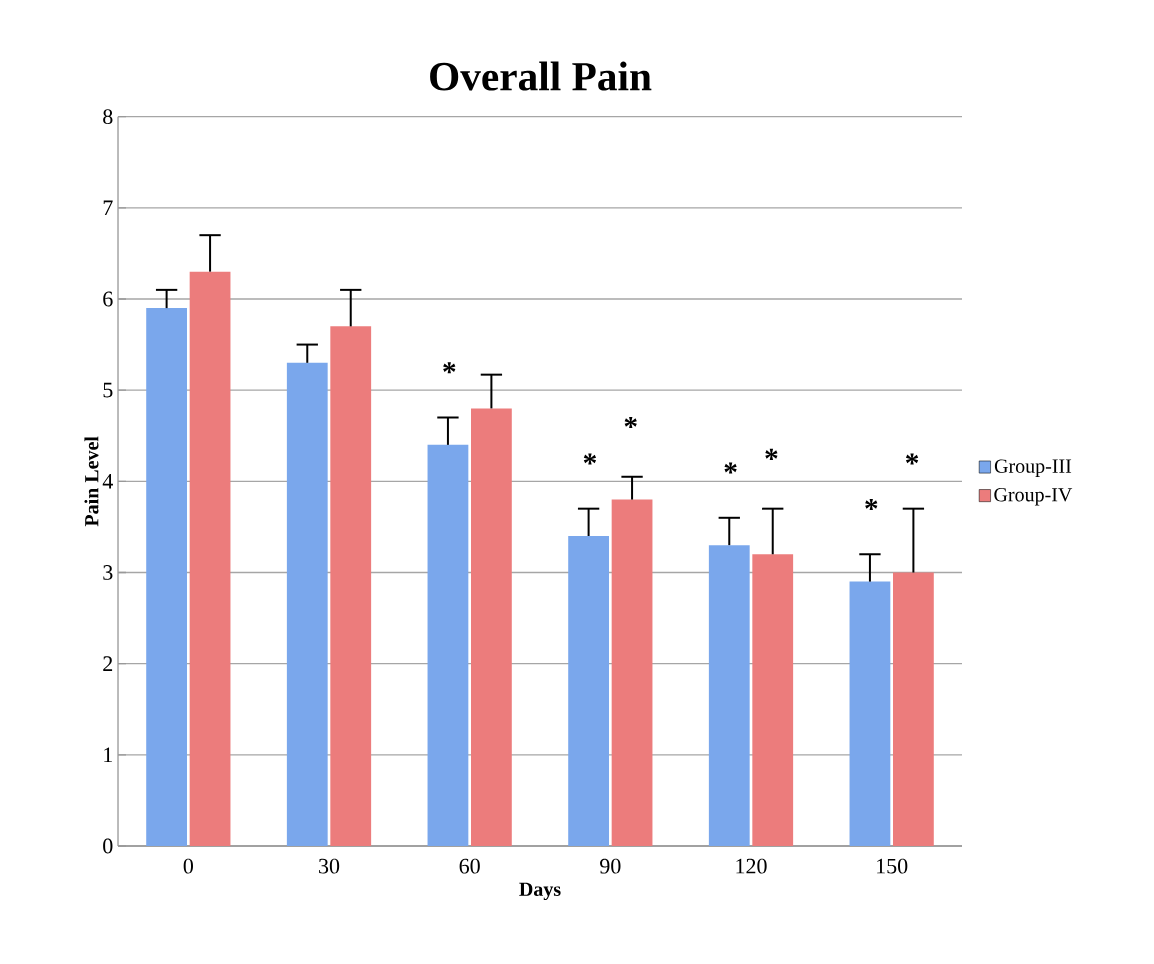 This screenshot has width=1154, height=964. Describe the element at coordinates (91, 481) in the screenshot. I see `y-axis-title: Pain Level` at that location.